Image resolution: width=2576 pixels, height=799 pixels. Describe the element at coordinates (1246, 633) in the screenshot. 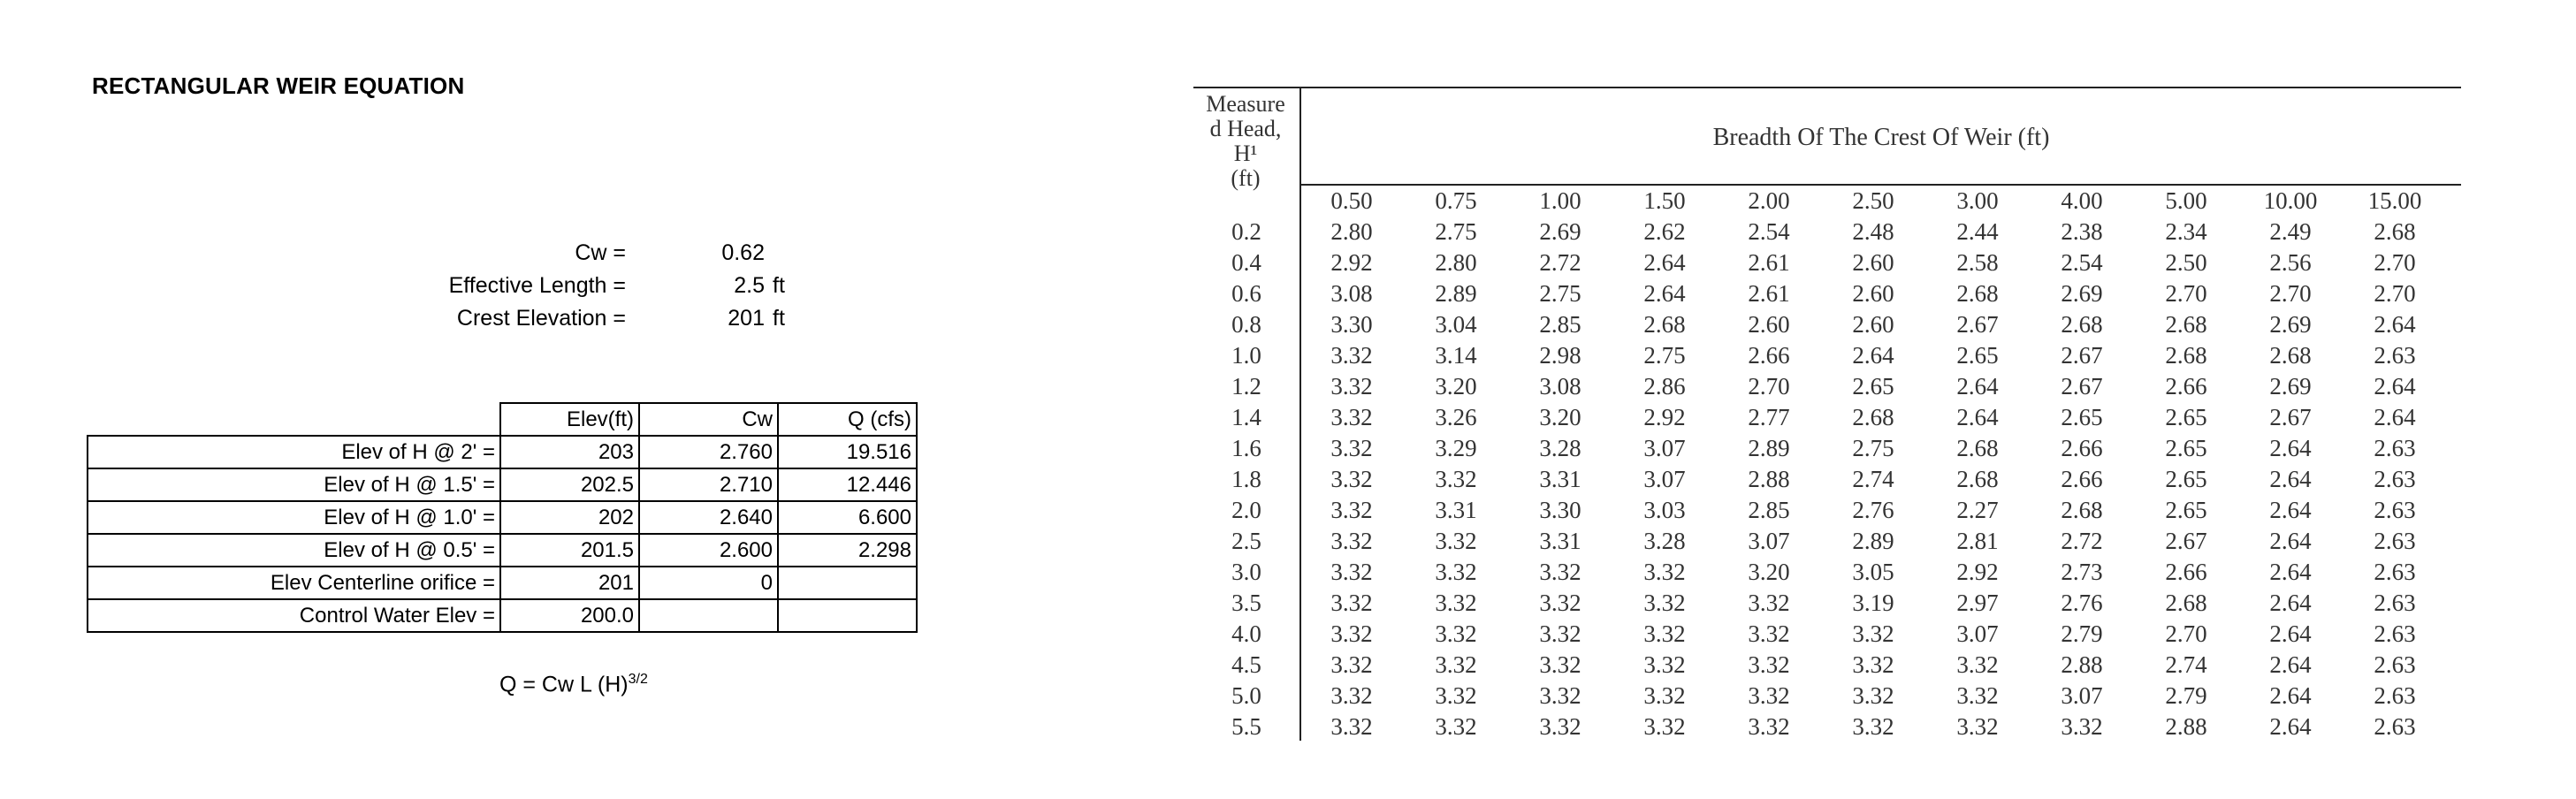

I see `head-value-cell: 4.0` at that location.